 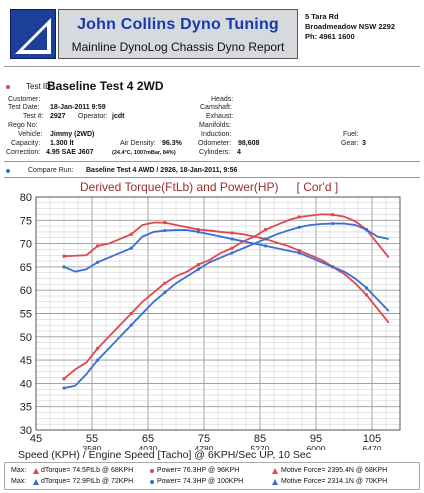 What do you see at coordinates (144, 153) in the screenshot?
I see `correction-conditions: (24.4°C, 1007mBar, 84%)` at bounding box center [144, 153].